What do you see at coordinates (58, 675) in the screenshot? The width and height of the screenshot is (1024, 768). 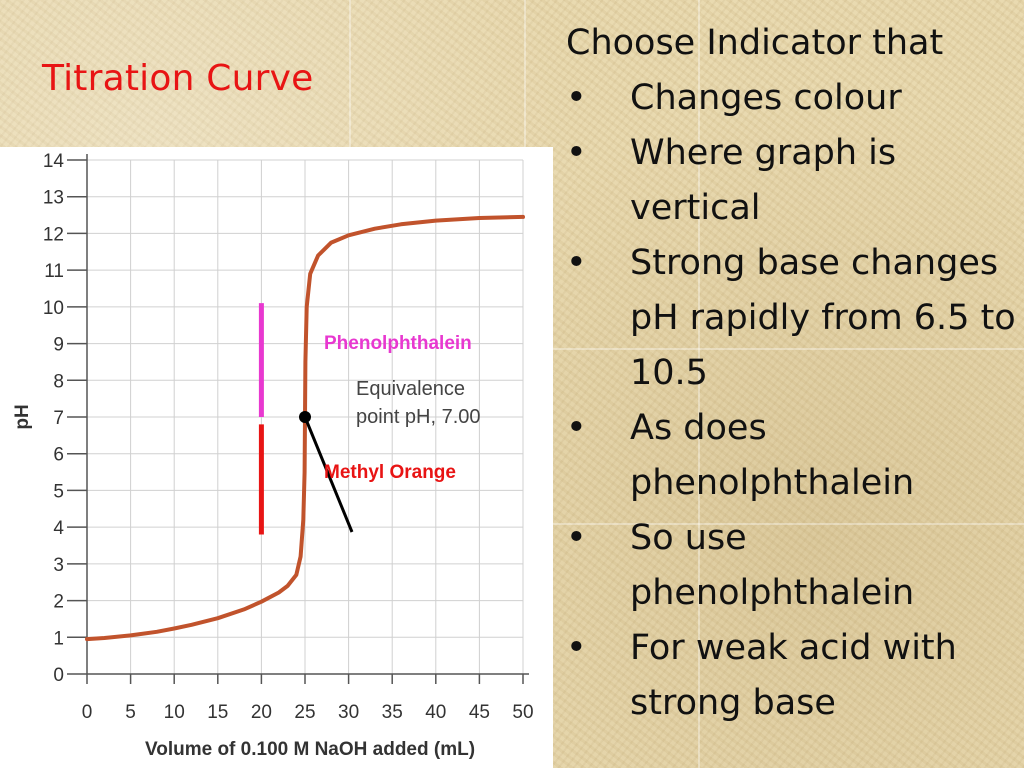 I see `y-tick-label: 0` at bounding box center [58, 675].